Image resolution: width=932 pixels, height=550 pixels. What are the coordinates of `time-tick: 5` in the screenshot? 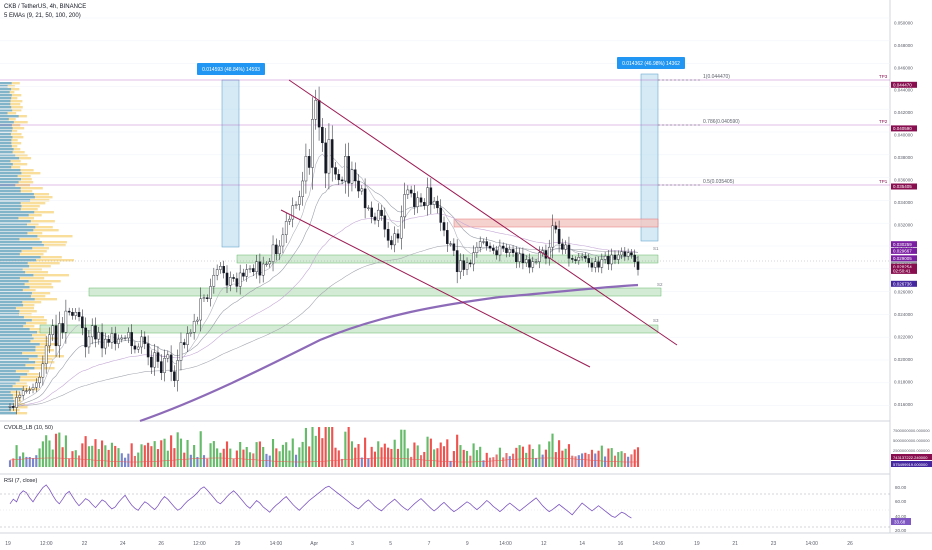 It's located at (390, 544).